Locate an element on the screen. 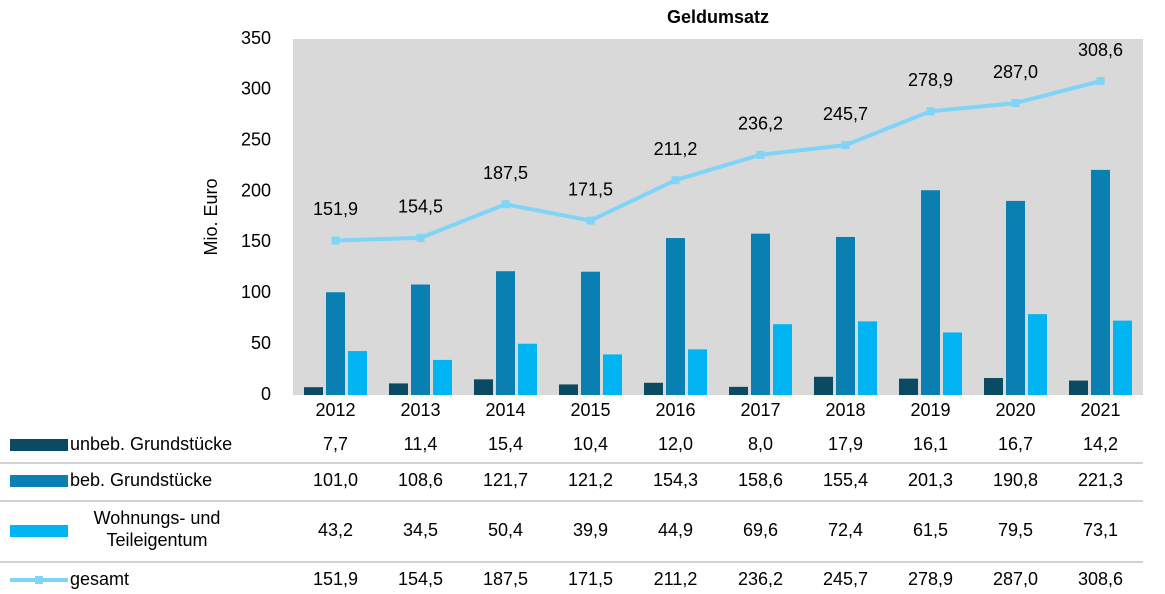 The width and height of the screenshot is (1165, 594). y-tick-label: 250 is located at coordinates (256, 139).